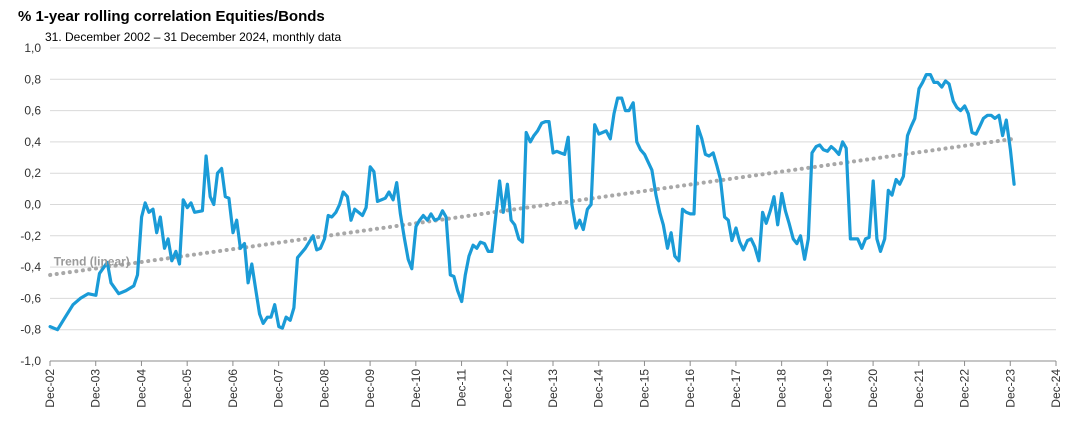  I want to click on x-tick-label: Dec-07, so click(279, 388).